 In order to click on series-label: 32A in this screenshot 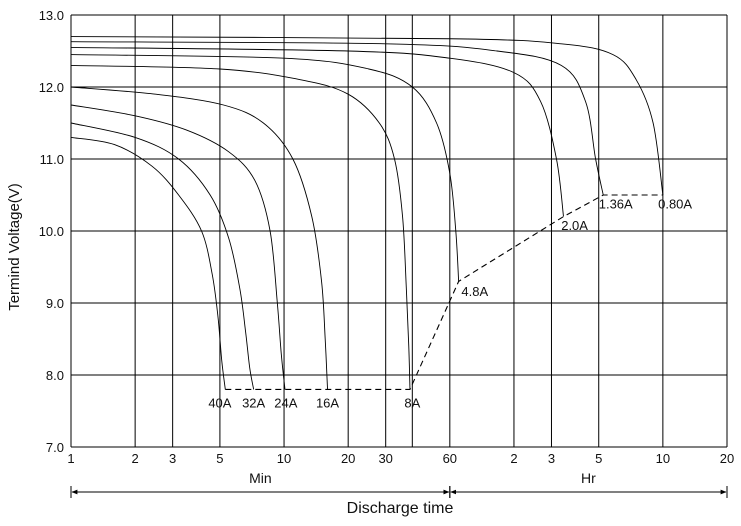, I will do `click(253, 402)`.